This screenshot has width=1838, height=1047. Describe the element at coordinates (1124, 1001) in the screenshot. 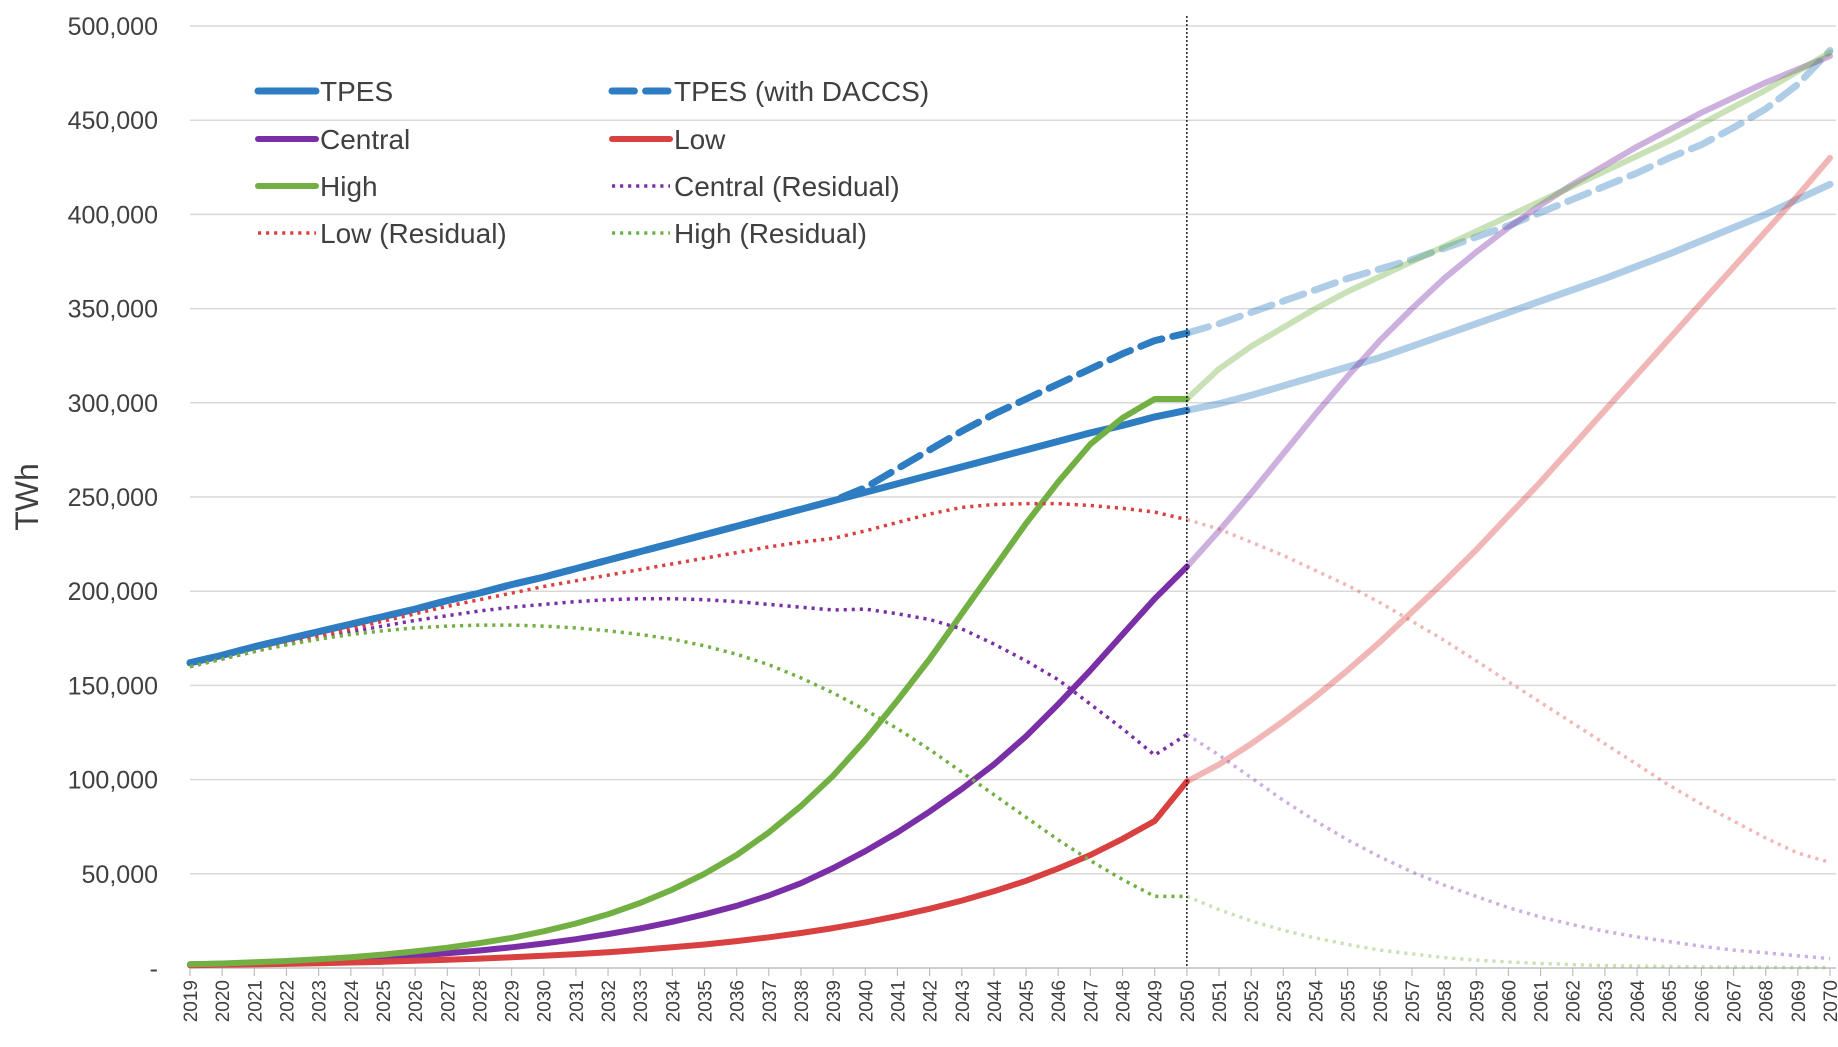

I see `x-tick-label: 2048` at that location.